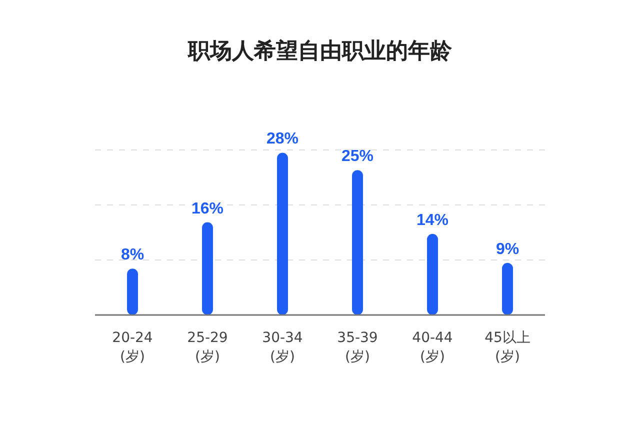 The width and height of the screenshot is (640, 444). What do you see at coordinates (432, 220) in the screenshot?
I see `data-label: 14%` at bounding box center [432, 220].